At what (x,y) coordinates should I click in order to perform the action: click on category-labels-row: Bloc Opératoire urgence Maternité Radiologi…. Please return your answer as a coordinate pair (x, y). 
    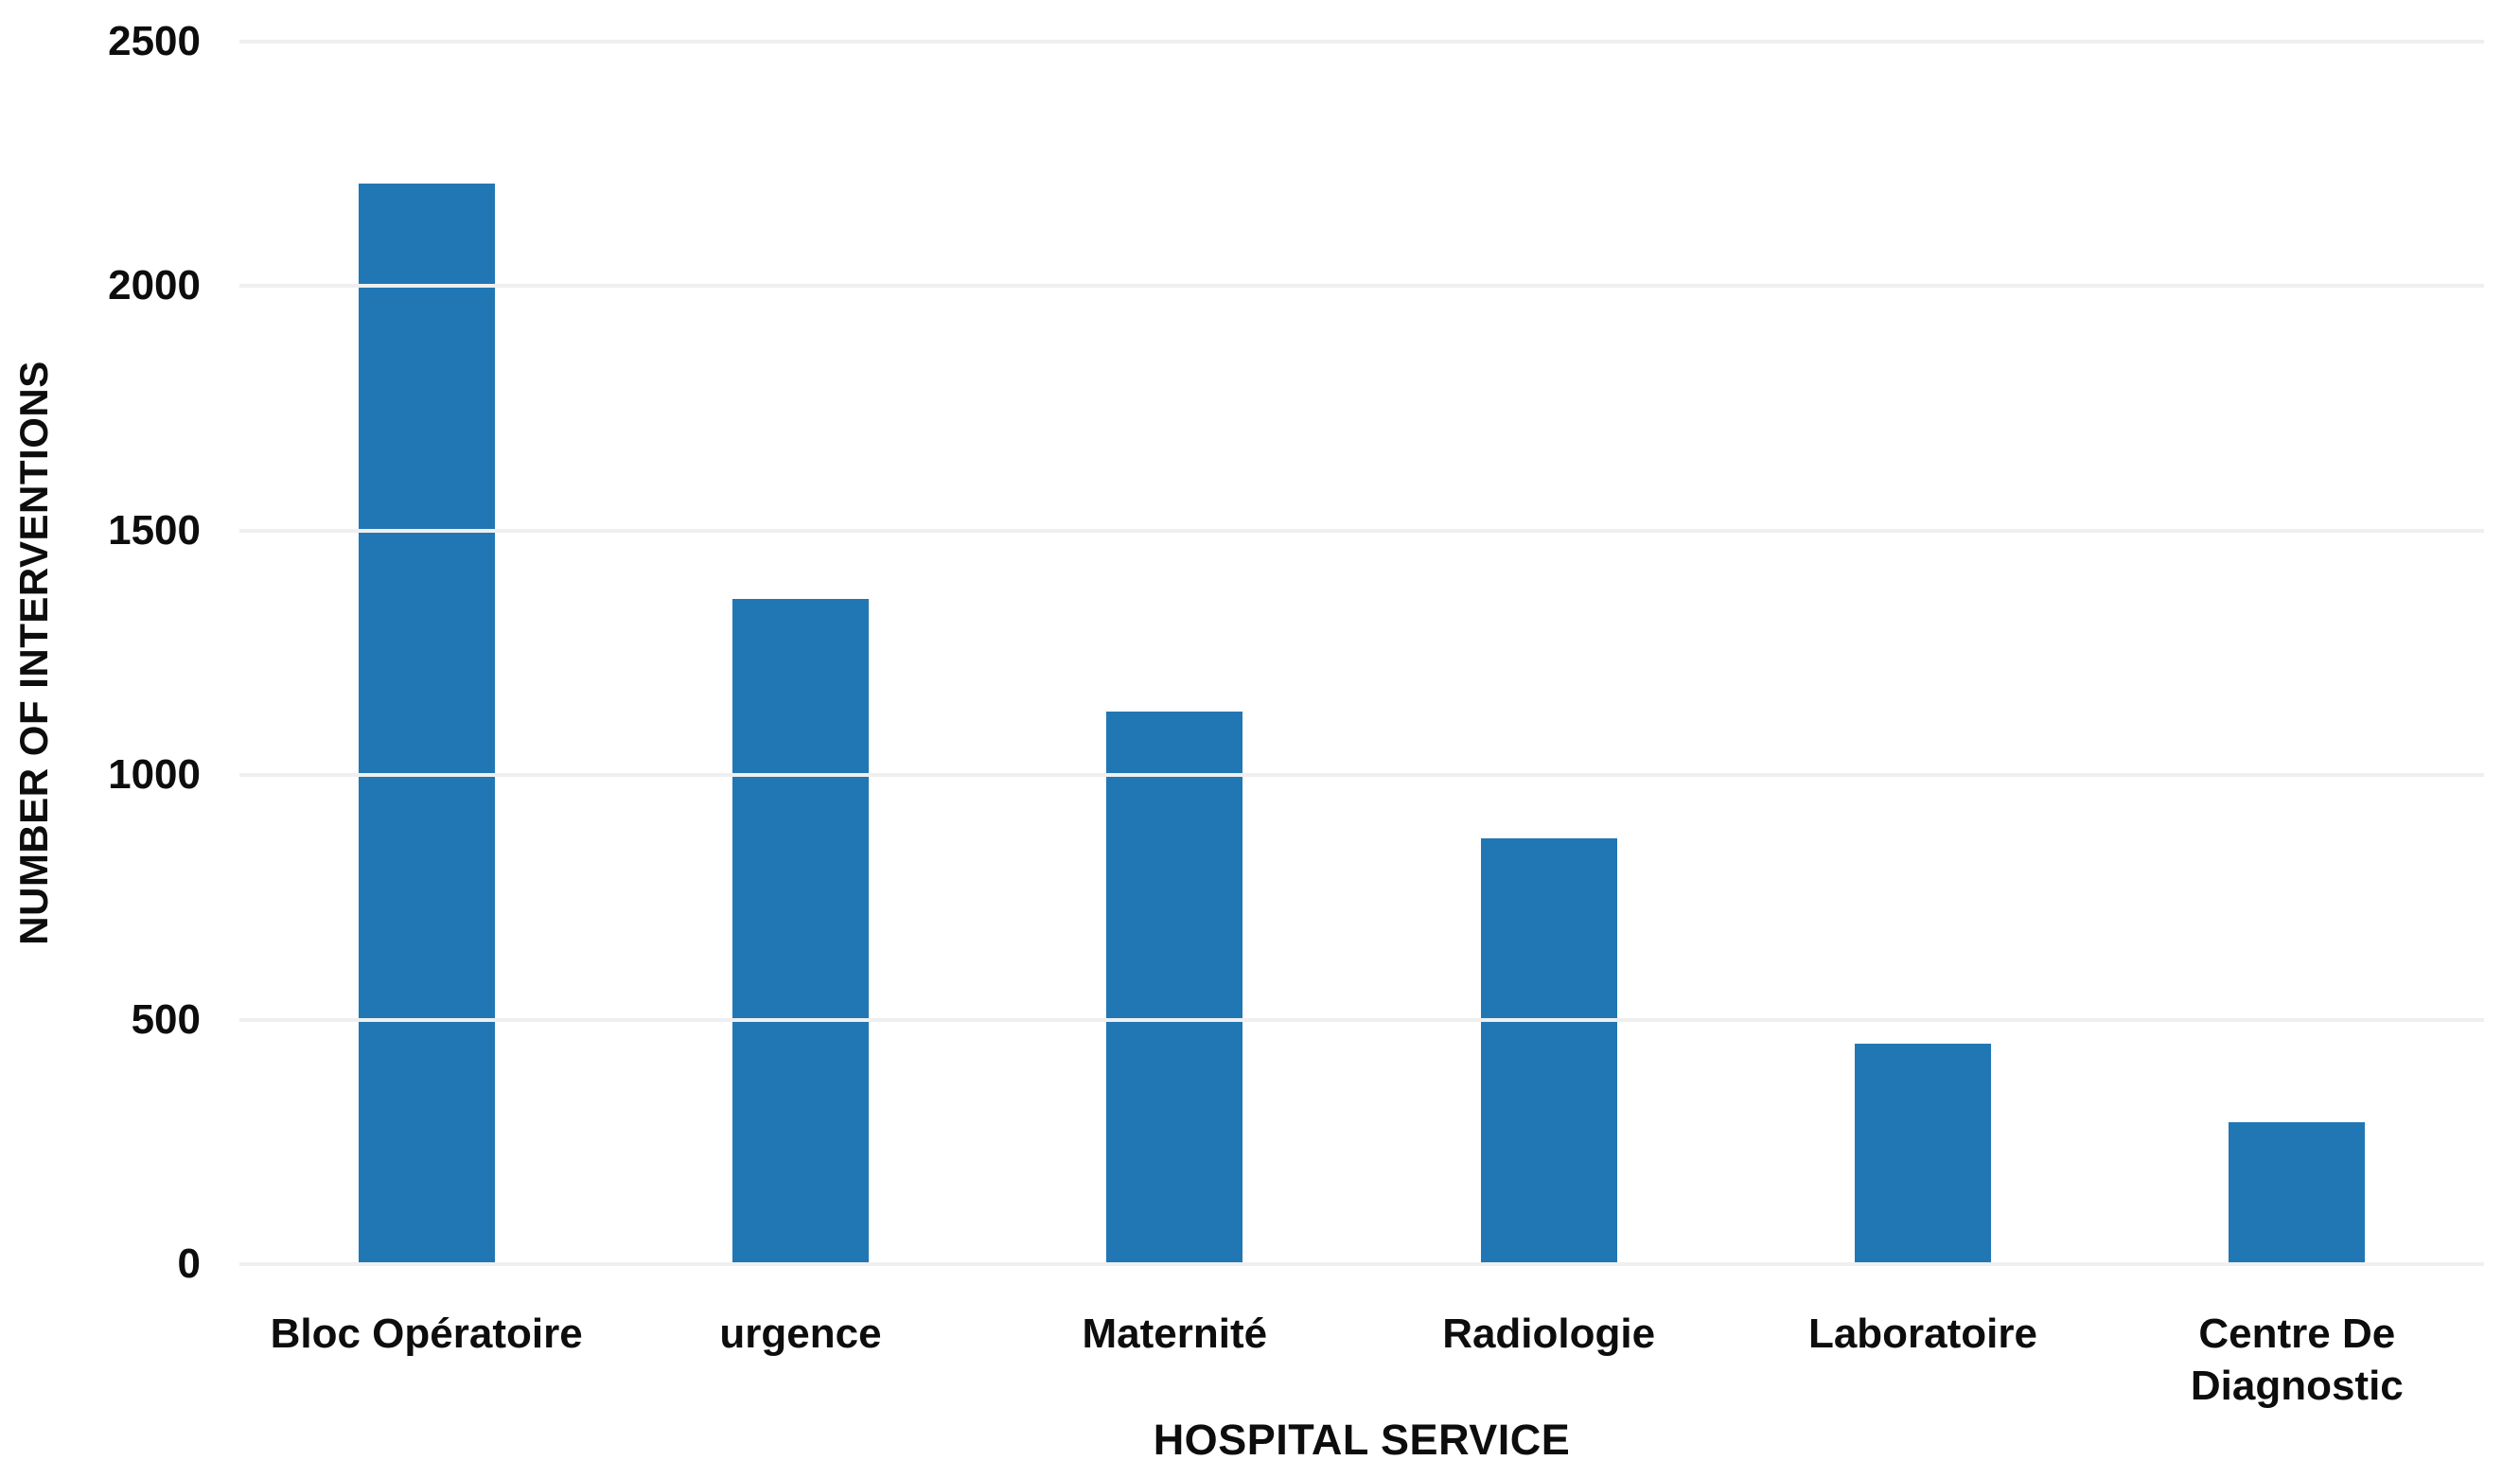
    Looking at the image, I should click on (1361, 1360).